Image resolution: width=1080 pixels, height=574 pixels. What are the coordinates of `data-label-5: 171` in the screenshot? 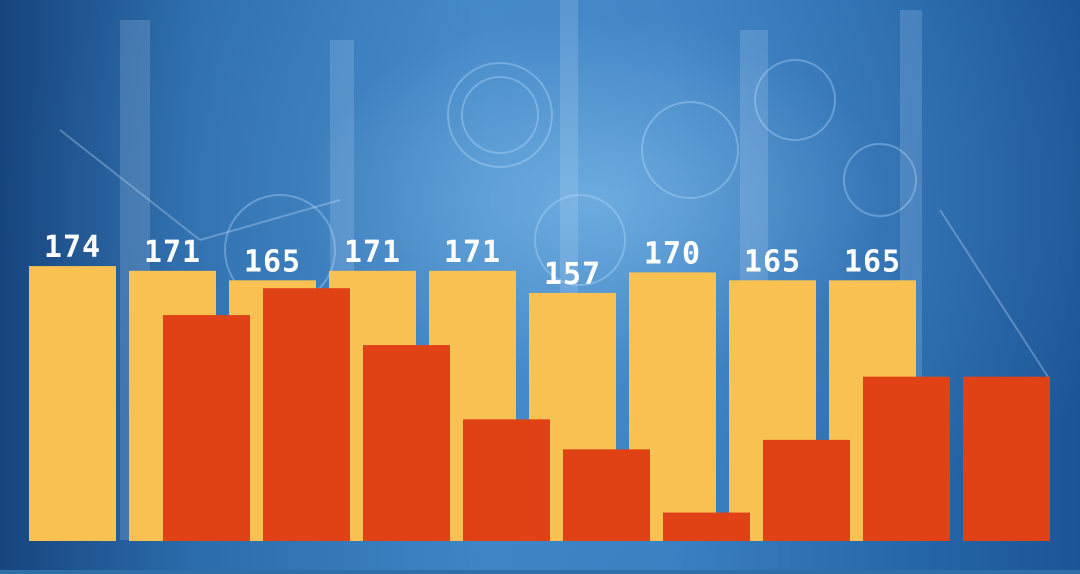 It's located at (472, 252).